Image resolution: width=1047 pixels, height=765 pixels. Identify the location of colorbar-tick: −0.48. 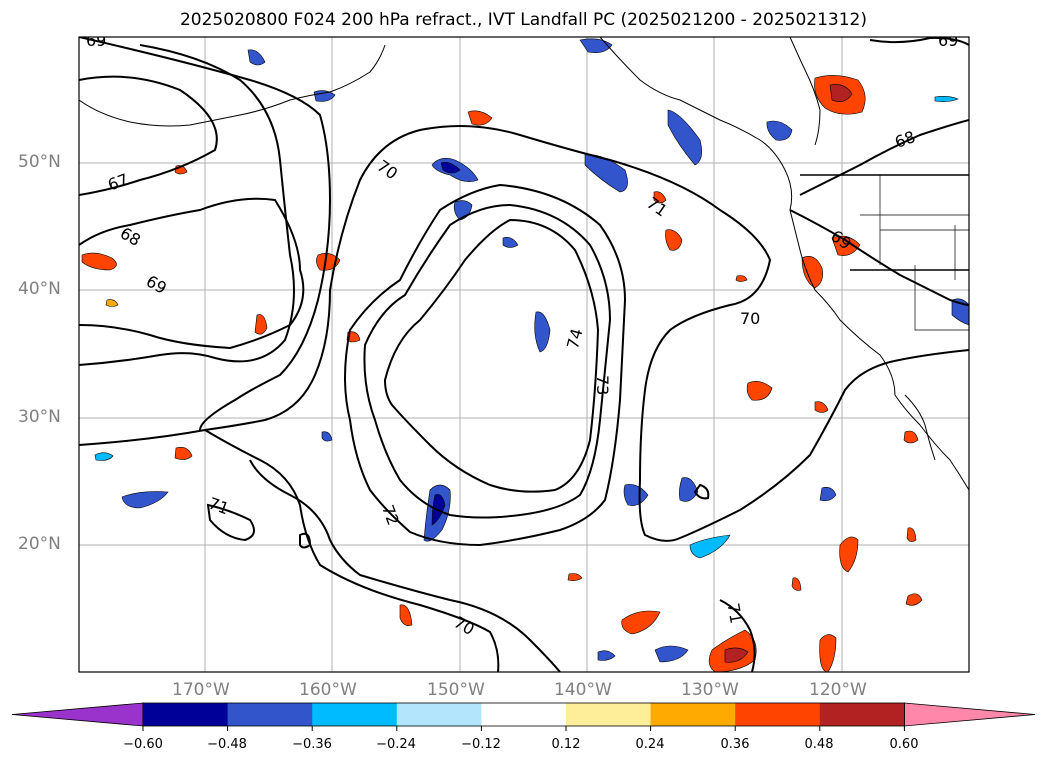
(227, 744).